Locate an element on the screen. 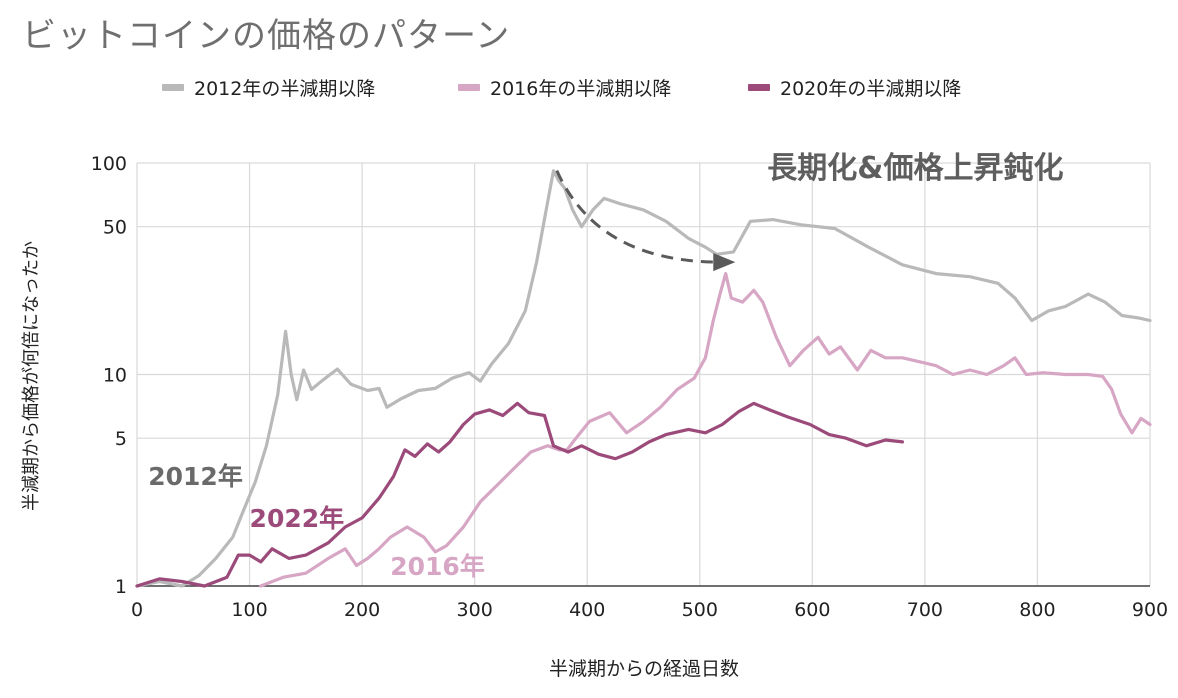 This screenshot has height=698, width=1178. y-tick-label: 100 is located at coordinates (109, 164).